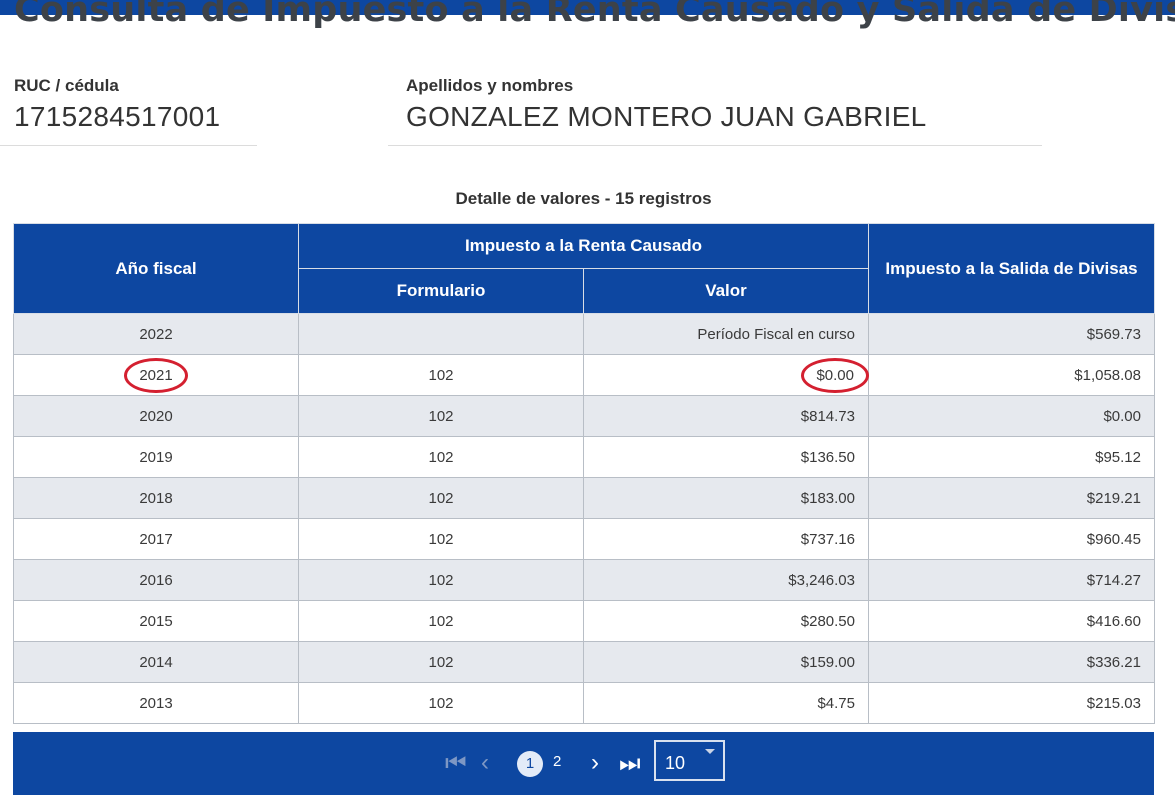  I want to click on cell-year-text: 2016, so click(156, 580).